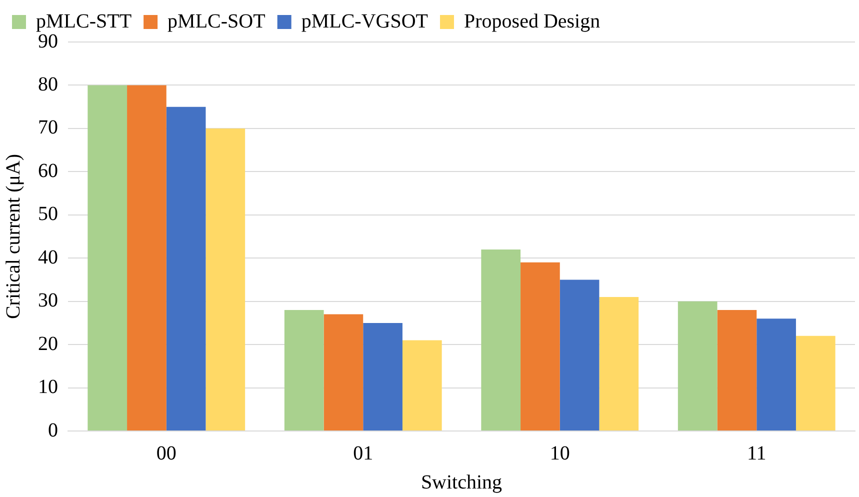 The image size is (859, 497). I want to click on x-tick-label: 00, so click(166, 453).